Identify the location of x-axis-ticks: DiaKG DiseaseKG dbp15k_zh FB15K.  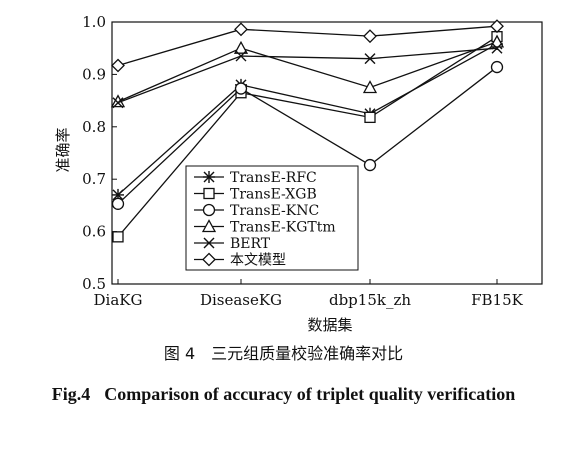
(309, 294).